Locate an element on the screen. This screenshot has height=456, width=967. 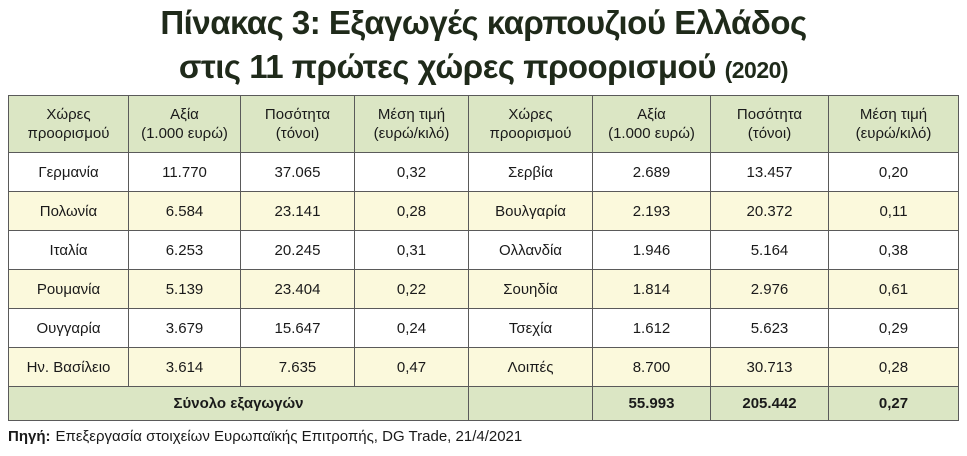
cell: 15.647 is located at coordinates (297, 328).